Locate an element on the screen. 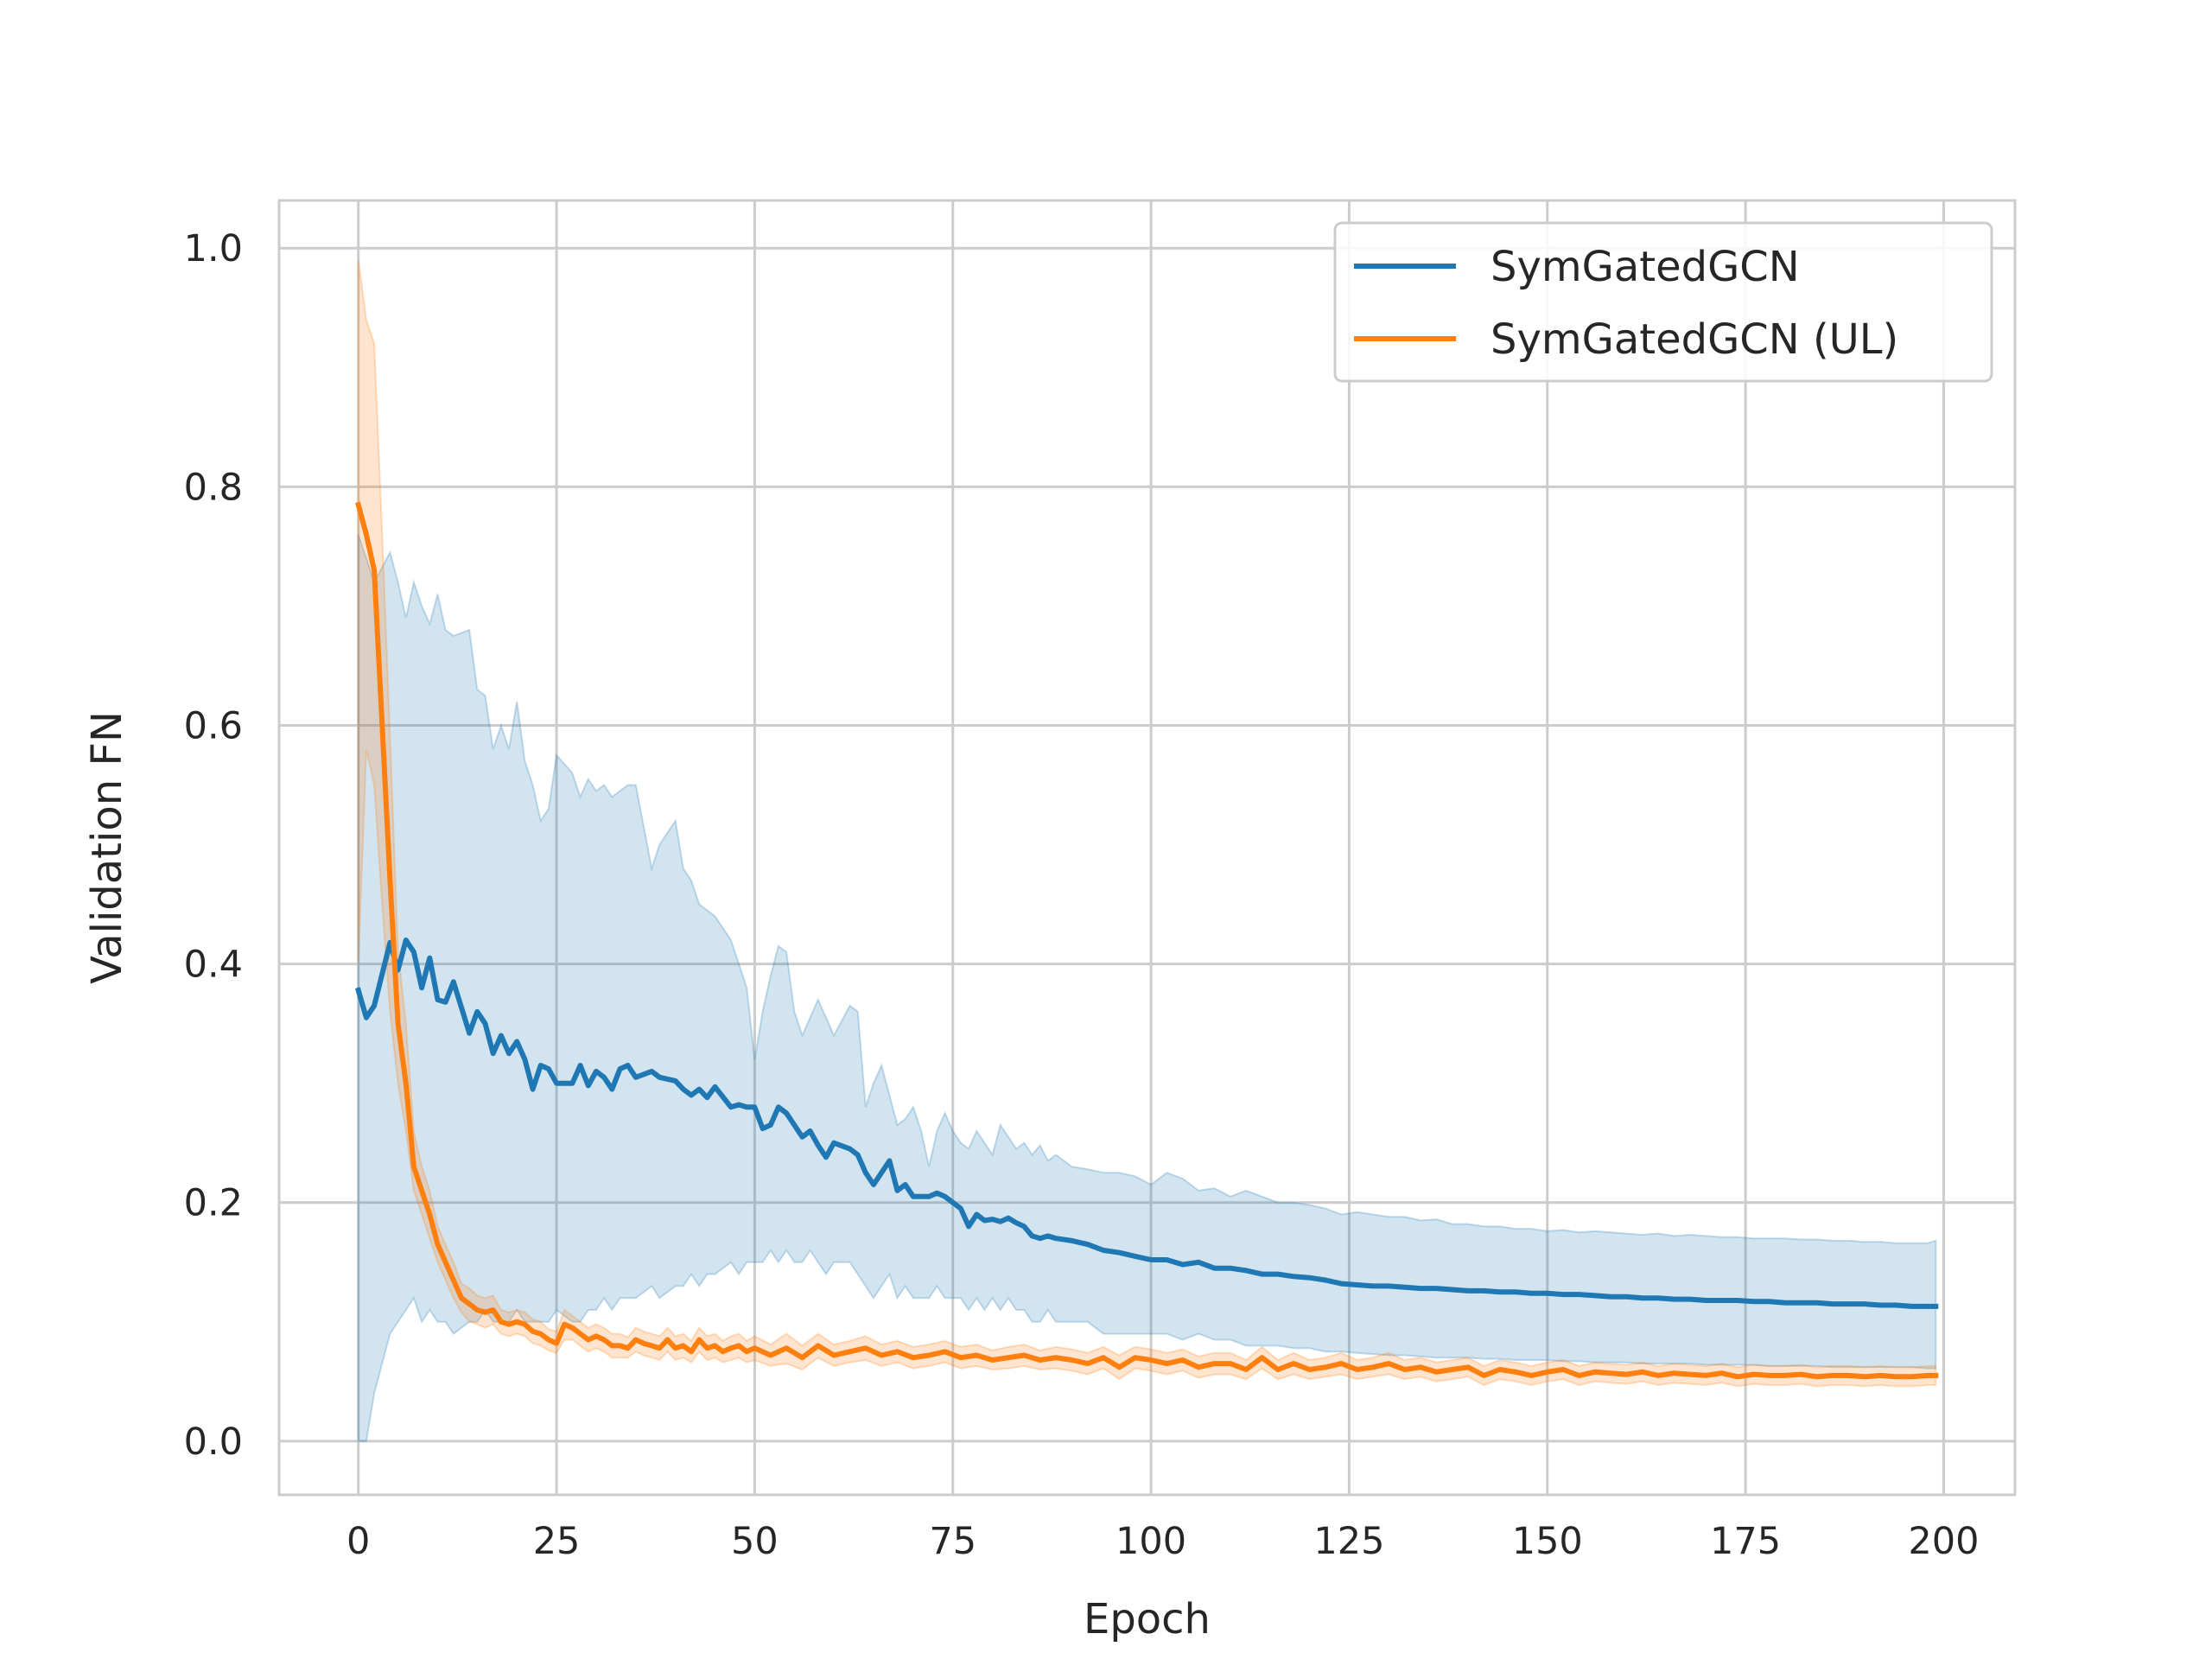 This screenshot has height=1659, width=2212. legend-box is located at coordinates (1663, 302).